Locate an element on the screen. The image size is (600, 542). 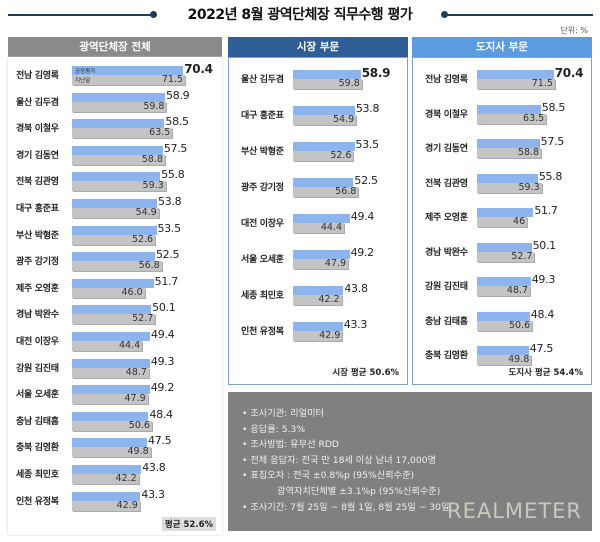
current-approval-value: 49.4 is located at coordinates (163, 334).